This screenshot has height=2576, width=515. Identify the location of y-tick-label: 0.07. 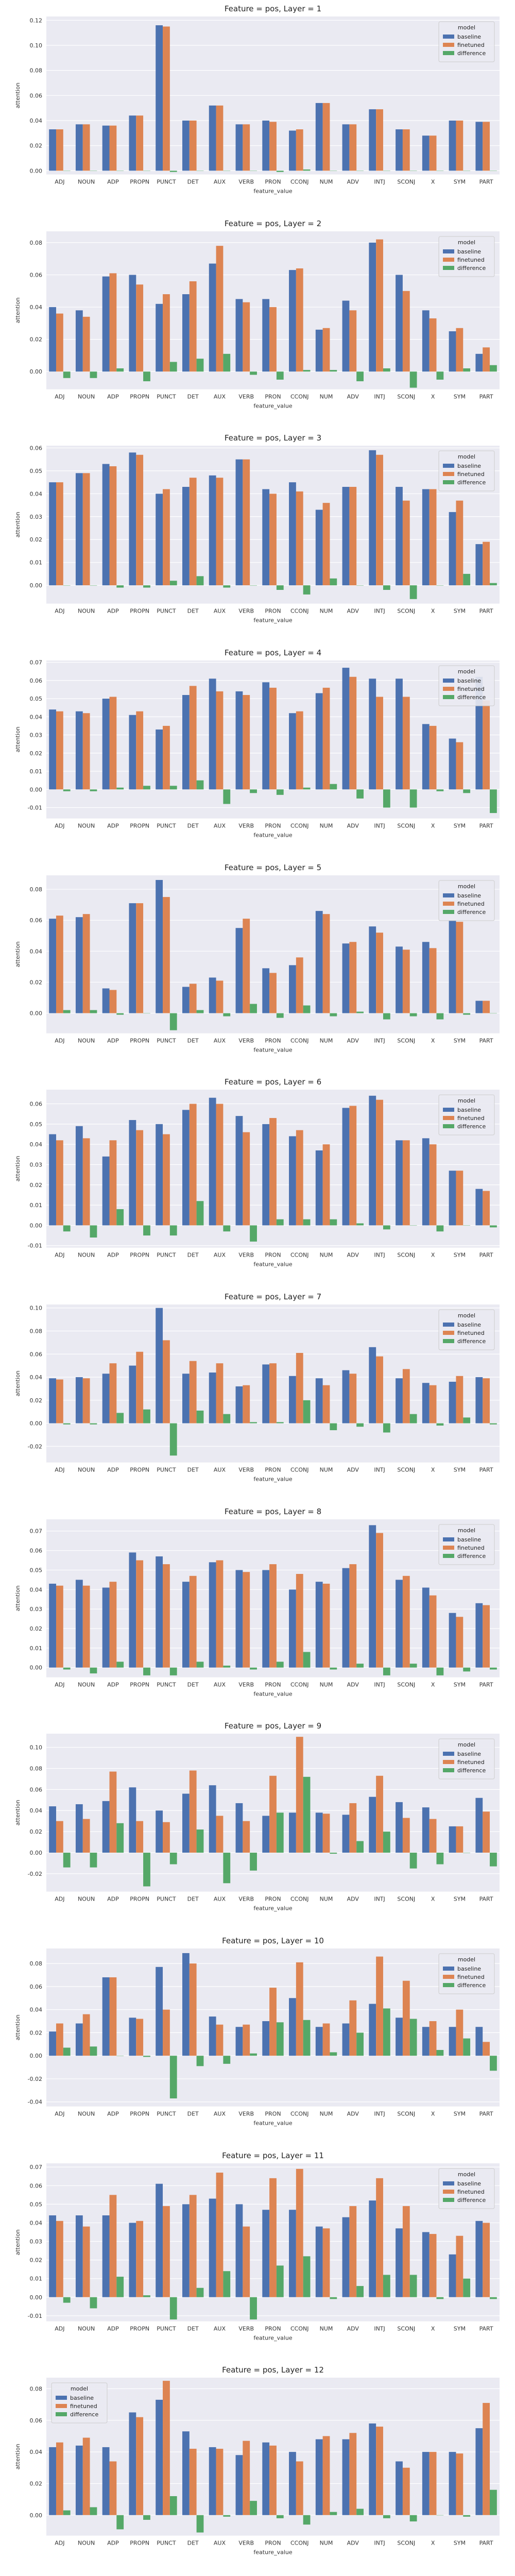
(36, 662).